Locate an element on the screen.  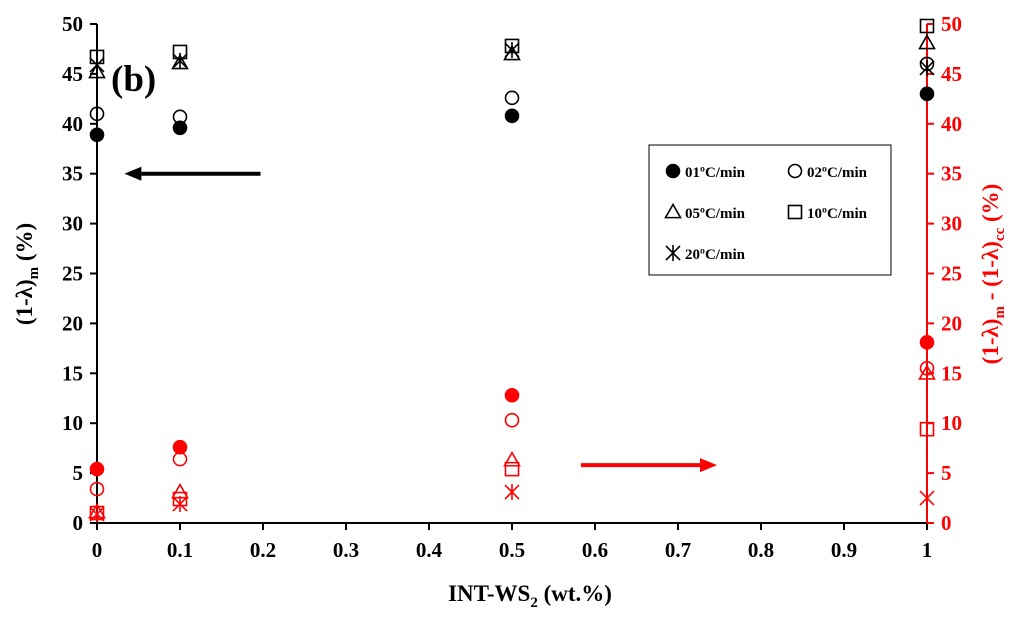
legend-box is located at coordinates (770, 210).